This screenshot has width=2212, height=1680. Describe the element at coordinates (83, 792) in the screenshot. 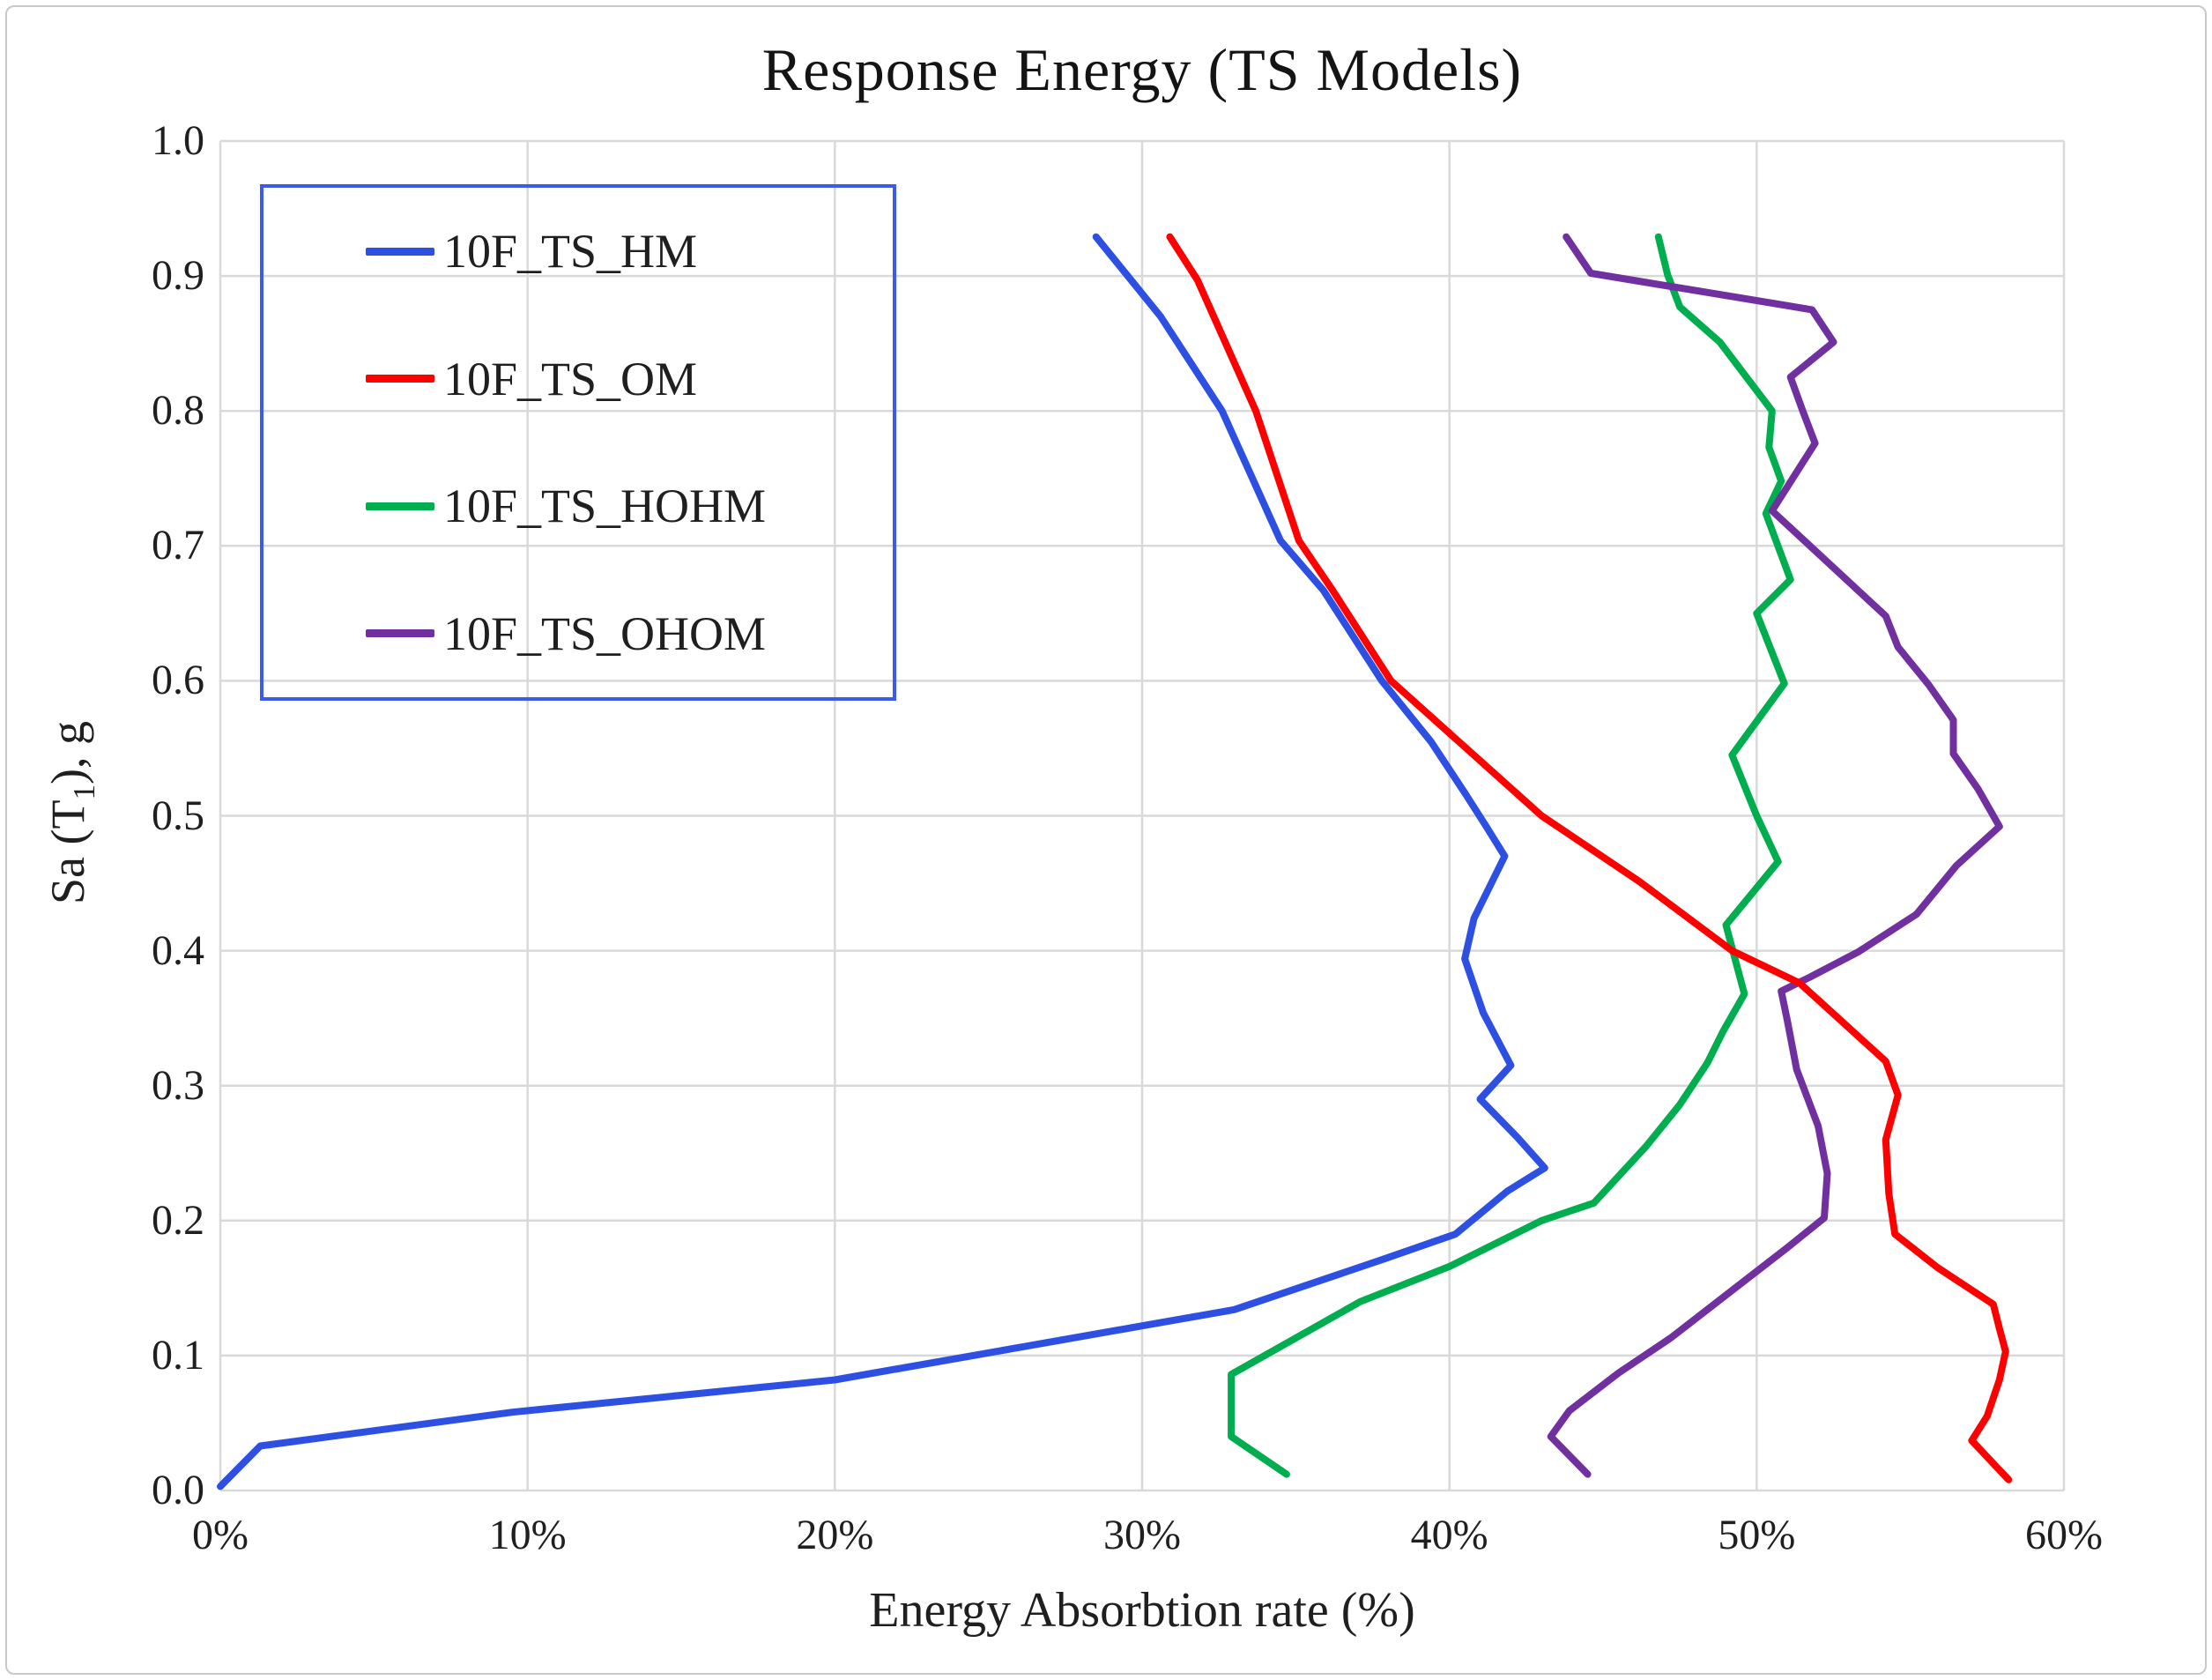

I see `y-axis-title-subscript: 1` at that location.